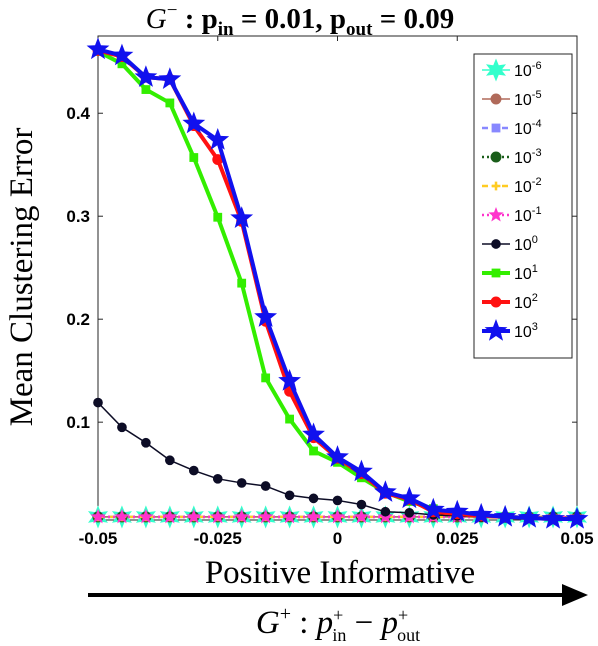 This screenshot has width=598, height=646. I want to click on title-p-out-sub: out, so click(359, 29).